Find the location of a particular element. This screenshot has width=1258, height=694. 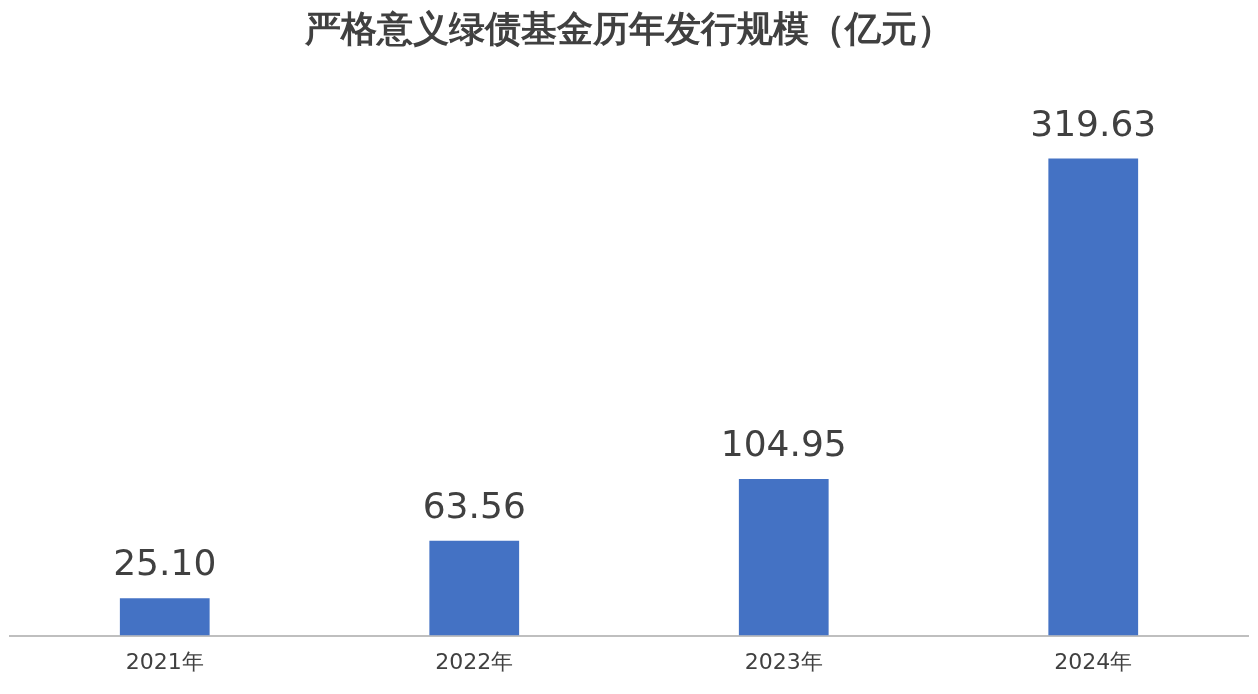

x-tick-label: 2023年 is located at coordinates (783, 661).